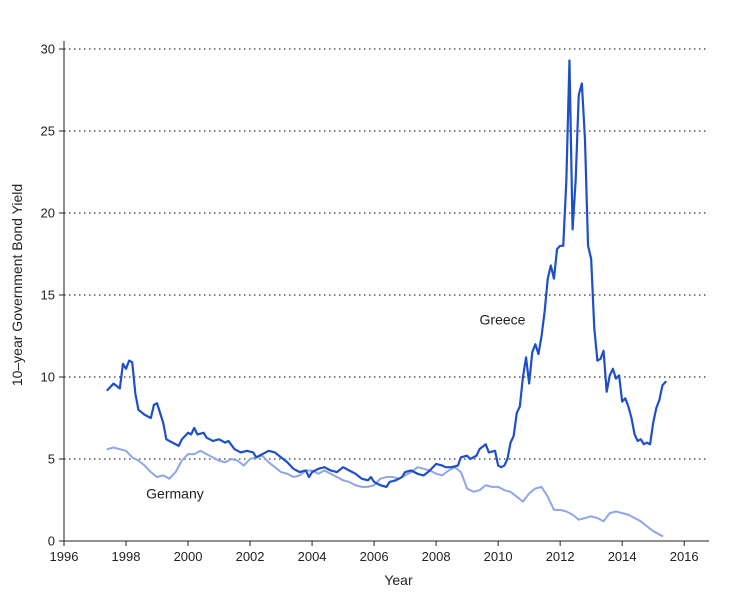 The height and width of the screenshot is (604, 729). What do you see at coordinates (374, 556) in the screenshot?
I see `x-tick-label-2006: 2006` at bounding box center [374, 556].